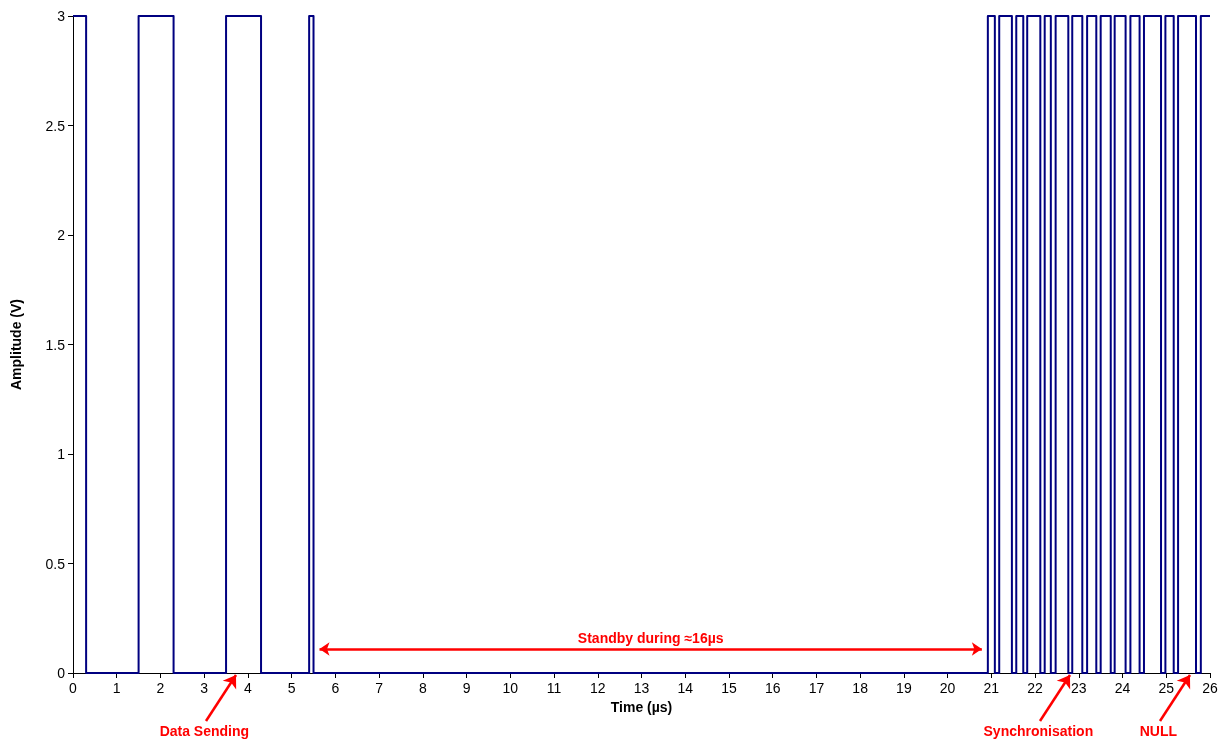  I want to click on y-tick-label: 0, so click(61, 673).